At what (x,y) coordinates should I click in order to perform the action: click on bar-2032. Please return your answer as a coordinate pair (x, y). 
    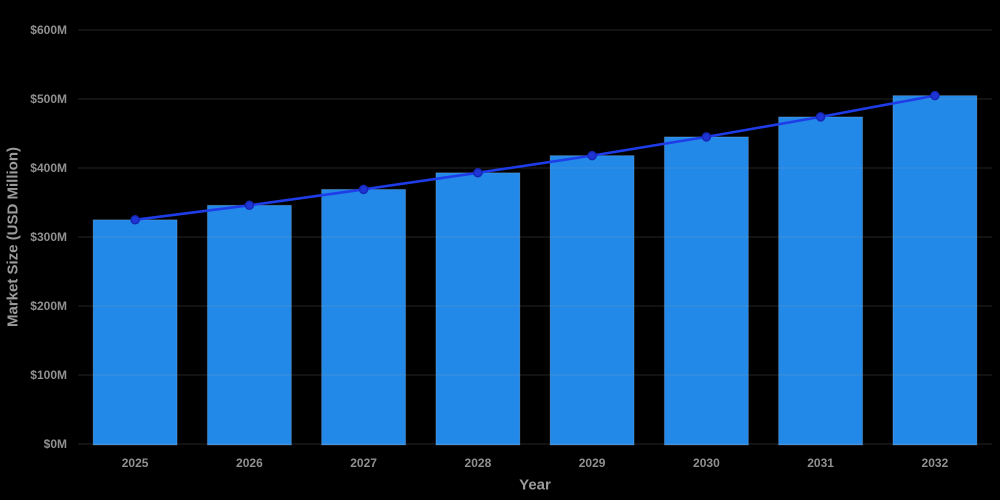
    Looking at the image, I should click on (935, 270).